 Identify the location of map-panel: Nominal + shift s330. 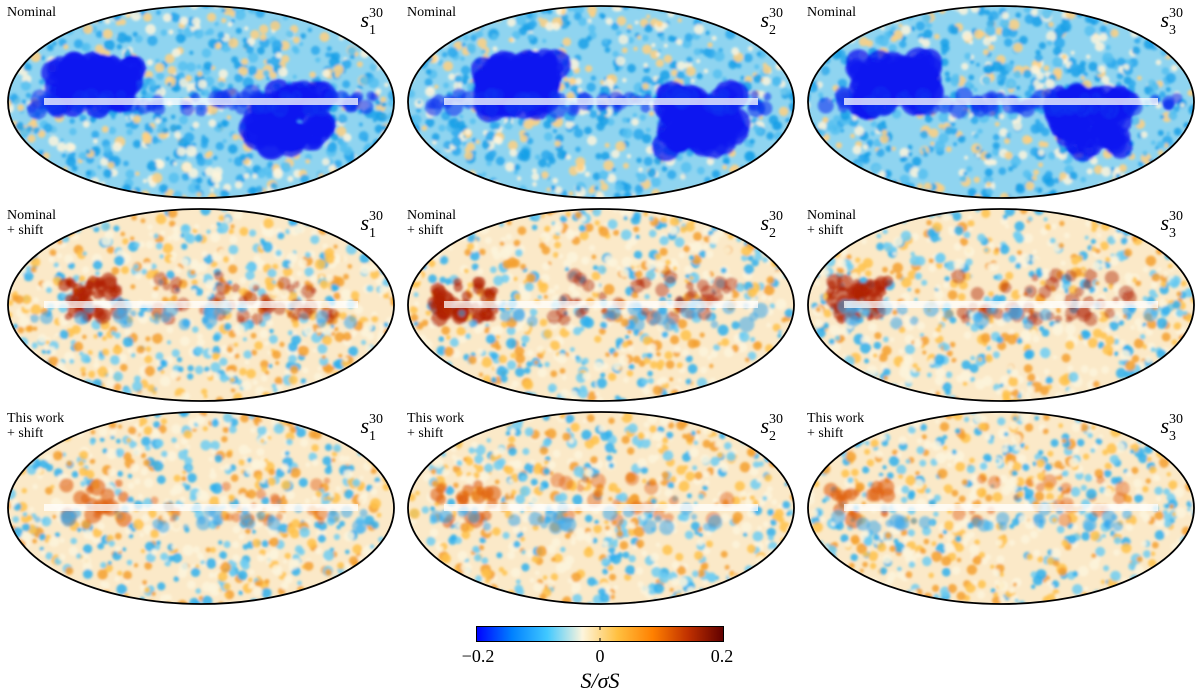
(1001, 305).